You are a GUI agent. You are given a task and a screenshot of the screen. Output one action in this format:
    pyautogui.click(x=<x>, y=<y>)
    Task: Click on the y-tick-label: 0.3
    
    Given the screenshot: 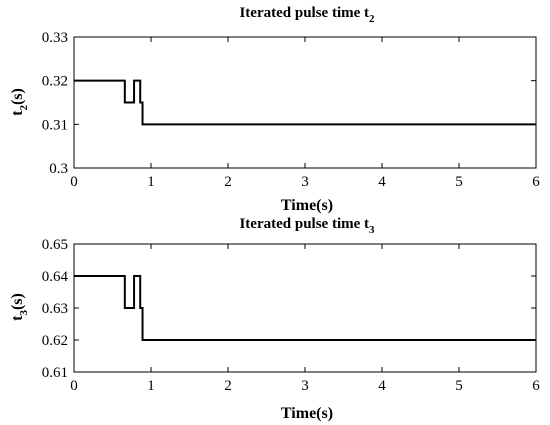 What is the action you would take?
    pyautogui.click(x=58, y=169)
    